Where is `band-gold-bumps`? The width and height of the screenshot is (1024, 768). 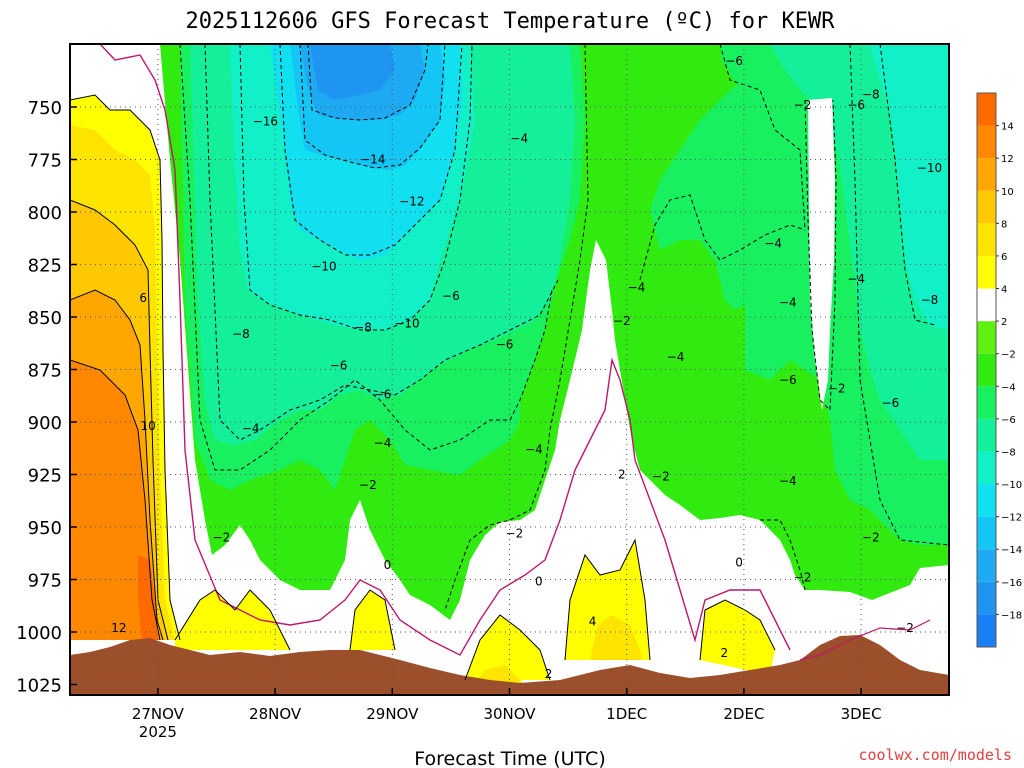 band-gold-bumps is located at coordinates (556, 652).